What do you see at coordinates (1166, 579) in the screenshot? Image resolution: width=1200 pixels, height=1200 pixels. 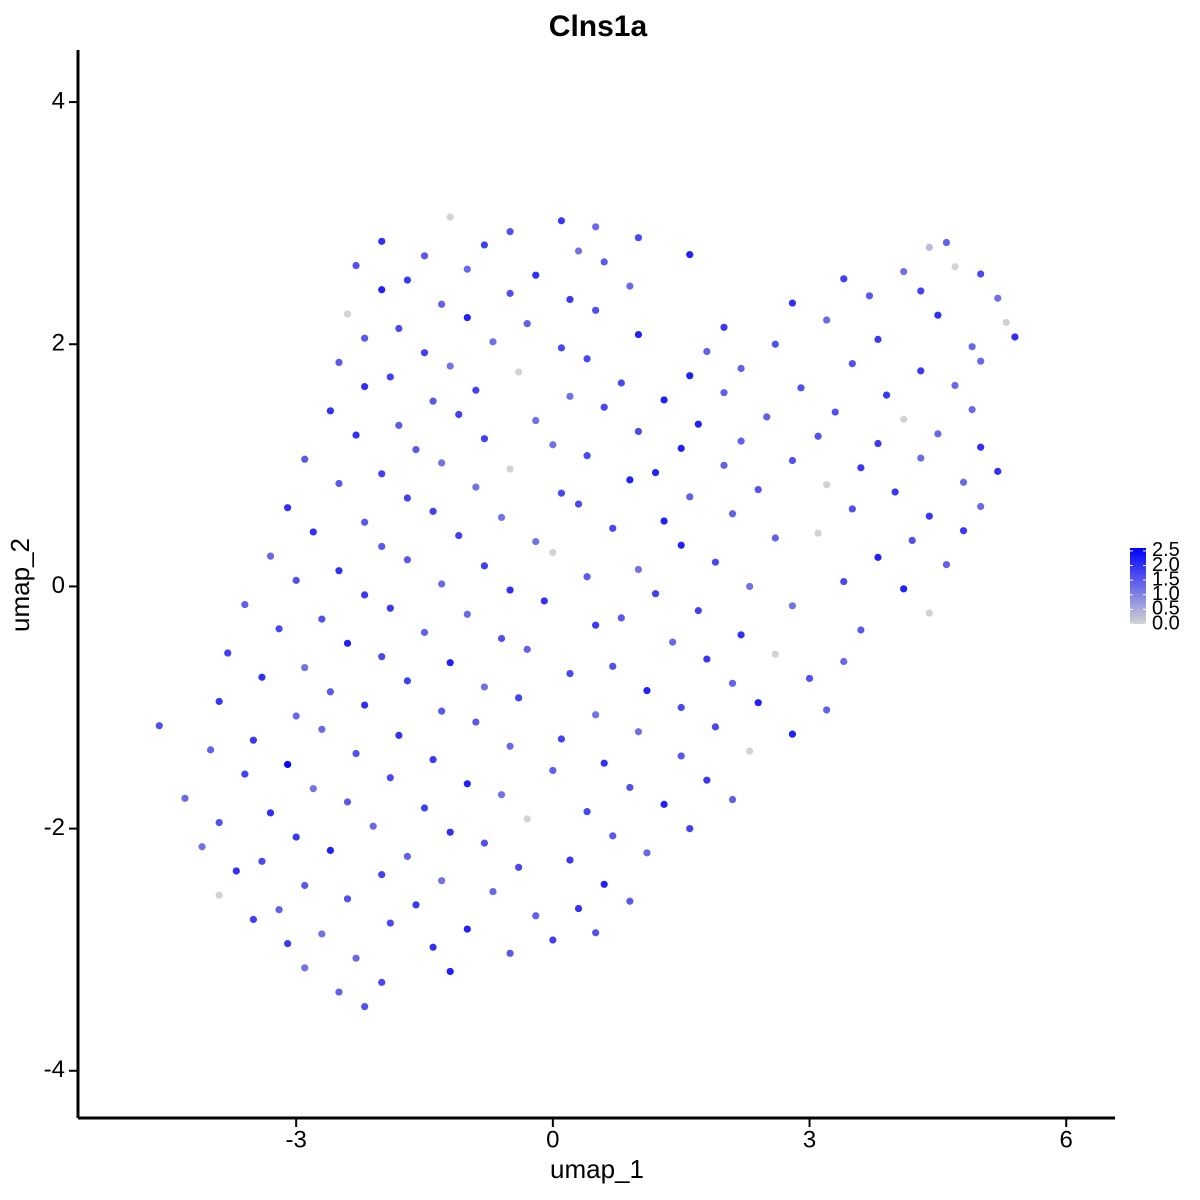 I see `colorbar-label: 1.5` at bounding box center [1166, 579].